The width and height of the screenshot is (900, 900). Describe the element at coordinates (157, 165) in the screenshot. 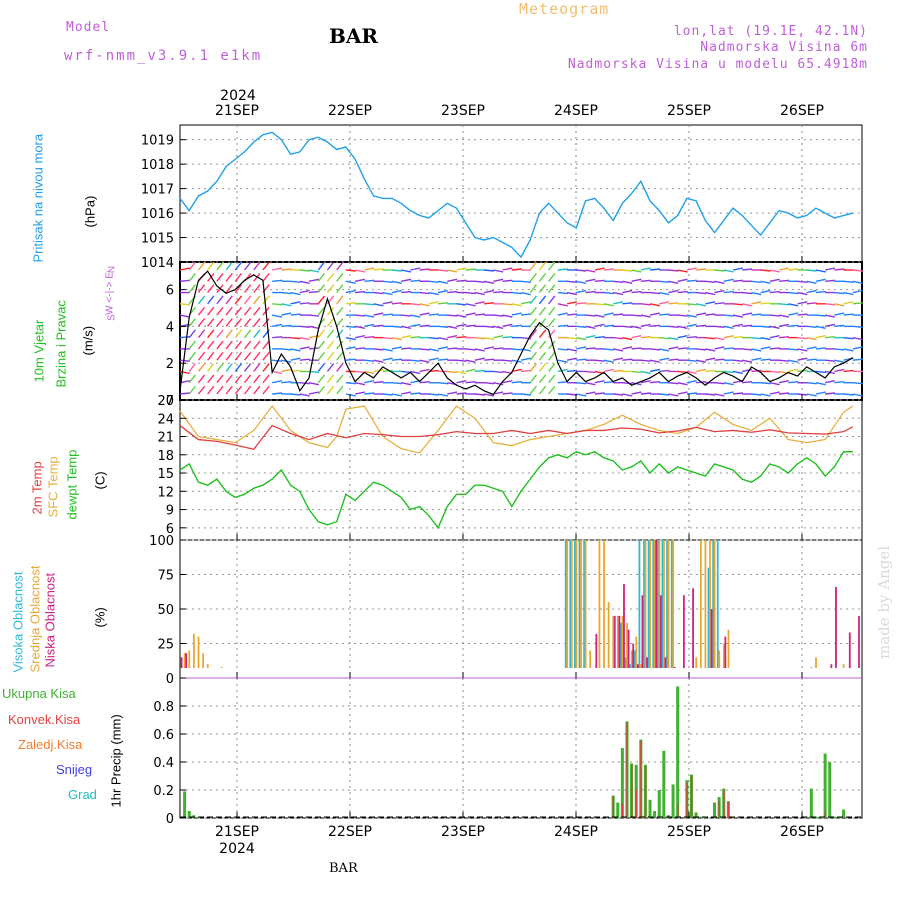

I see `y-tick-label: 1018` at that location.